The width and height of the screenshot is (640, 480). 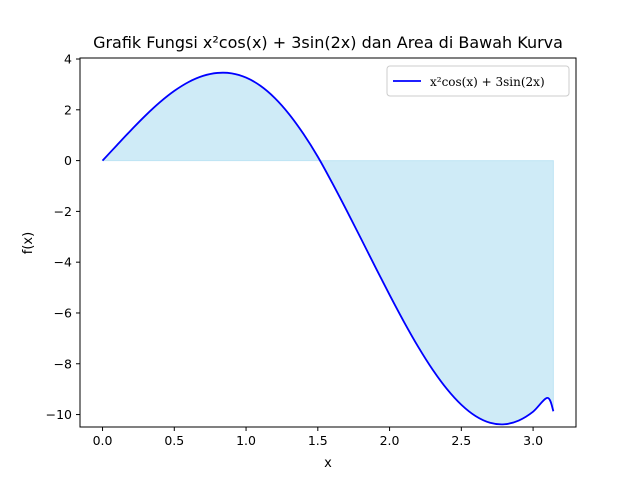 What do you see at coordinates (487, 82) in the screenshot?
I see `legend-label: x²cos(x) + 3sin(2x)` at bounding box center [487, 82].